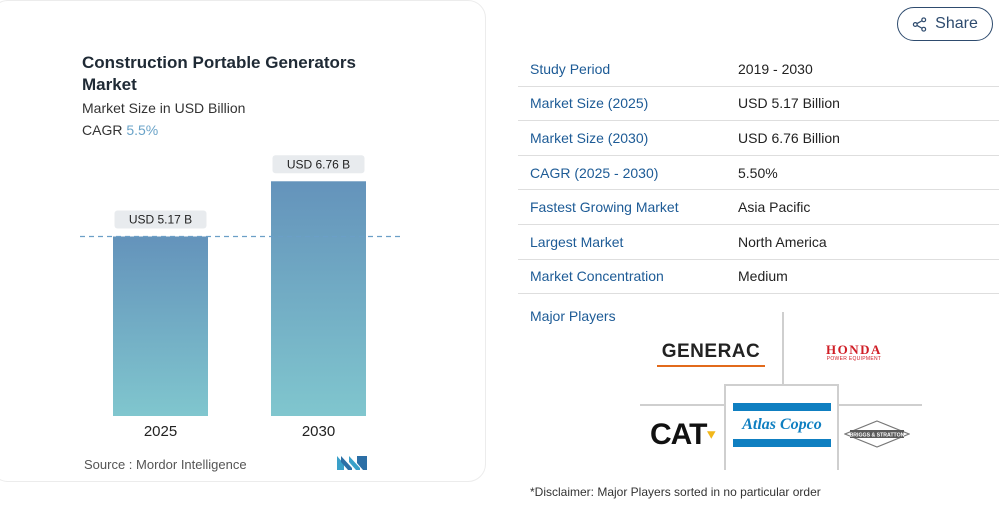 This screenshot has width=999, height=532. Describe the element at coordinates (678, 434) in the screenshot. I see `cat-logo-text: CAT` at that location.